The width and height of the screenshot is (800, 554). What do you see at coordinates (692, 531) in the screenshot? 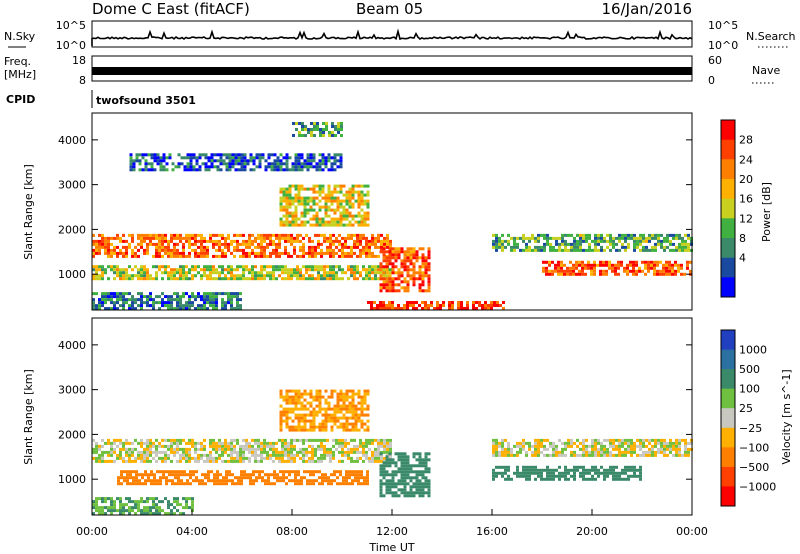
I see `x-tick-label: 00:00` at bounding box center [692, 531].